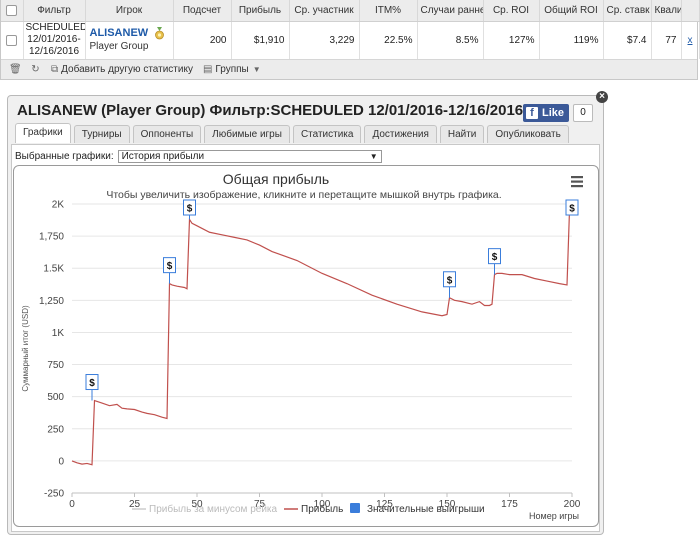 The width and height of the screenshot is (700, 543). What do you see at coordinates (583, 113) in the screenshot?
I see `facebook-like-count: 0` at bounding box center [583, 113].